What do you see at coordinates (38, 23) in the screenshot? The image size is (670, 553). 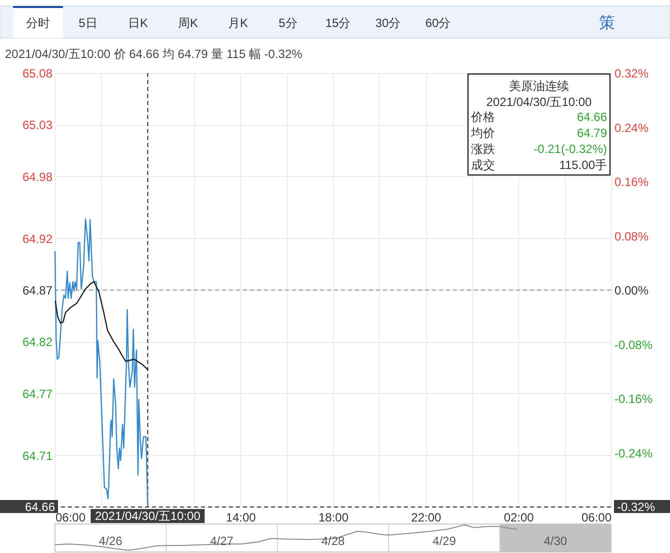 I see `text: 分时` at bounding box center [38, 23].